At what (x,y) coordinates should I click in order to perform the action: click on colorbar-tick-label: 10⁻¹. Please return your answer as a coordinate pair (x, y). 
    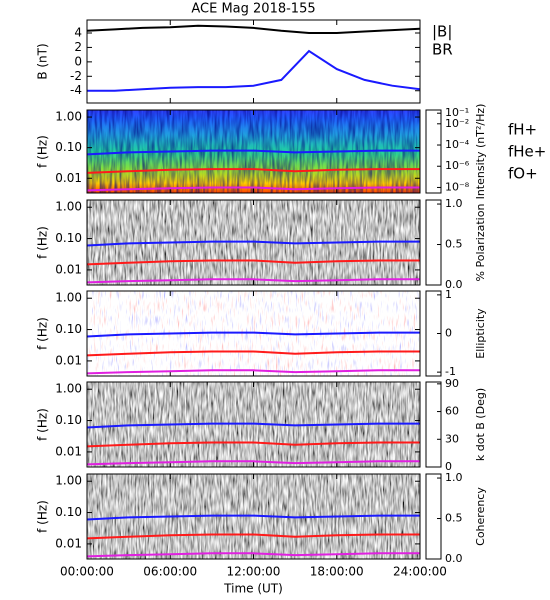
    Looking at the image, I should click on (457, 112).